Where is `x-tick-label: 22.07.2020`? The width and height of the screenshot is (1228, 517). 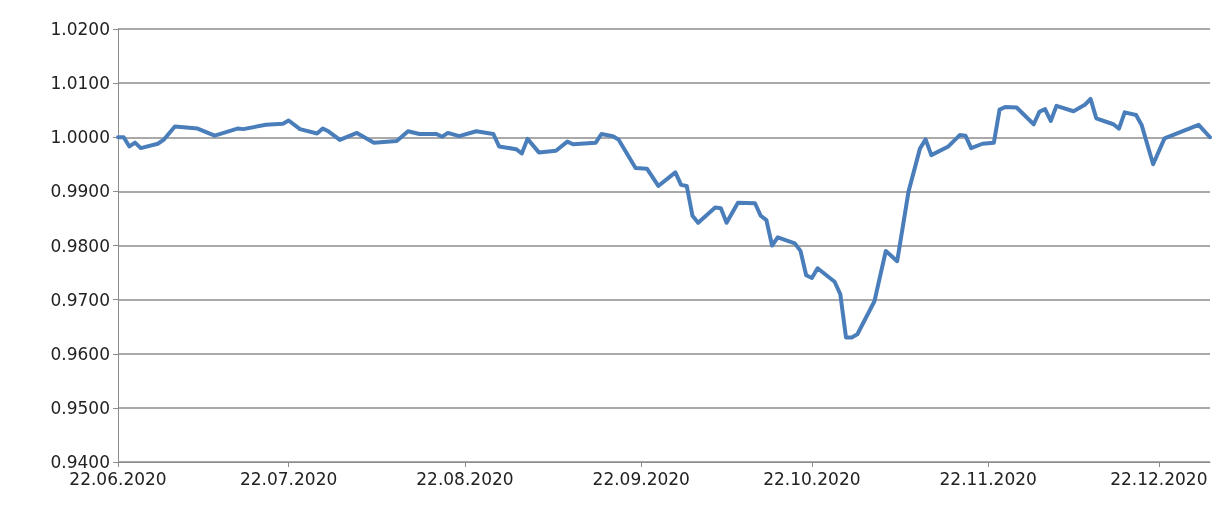 x-tick-label: 22.07.2020 is located at coordinates (288, 478).